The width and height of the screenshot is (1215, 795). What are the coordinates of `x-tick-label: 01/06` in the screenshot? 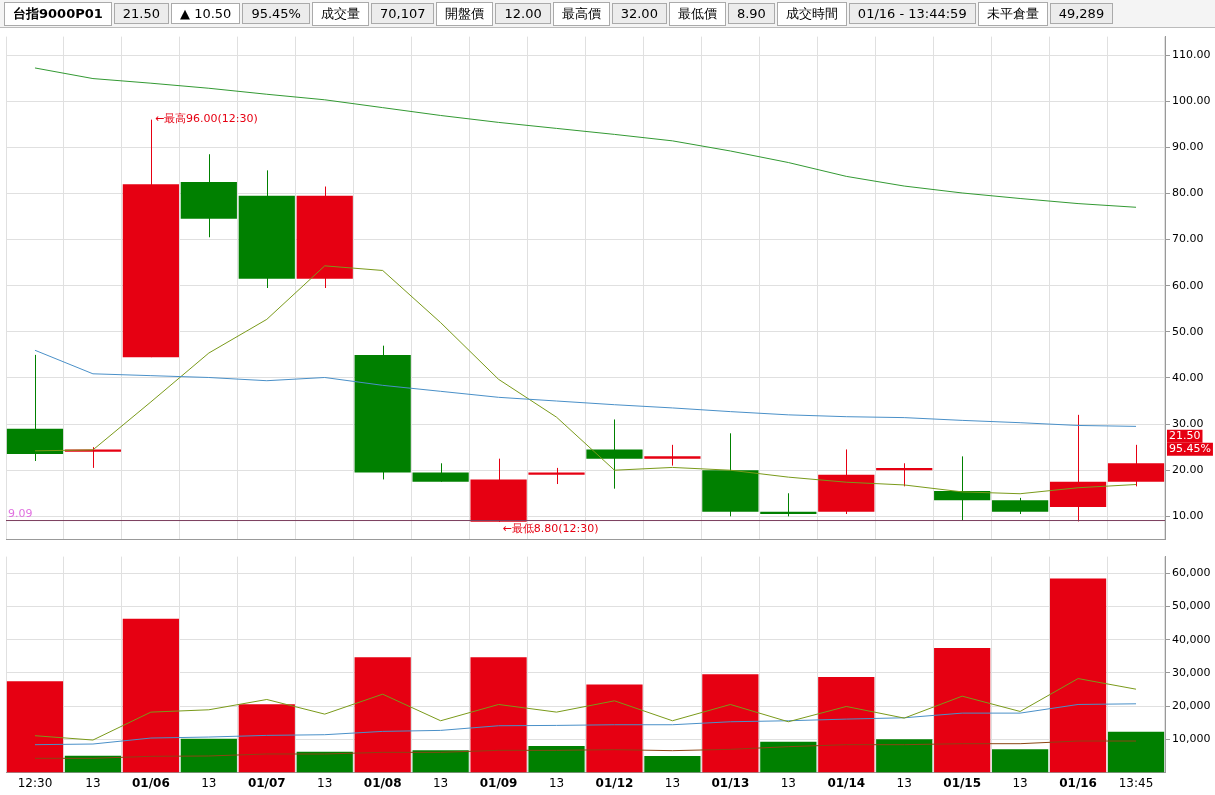 It's located at (150, 782).